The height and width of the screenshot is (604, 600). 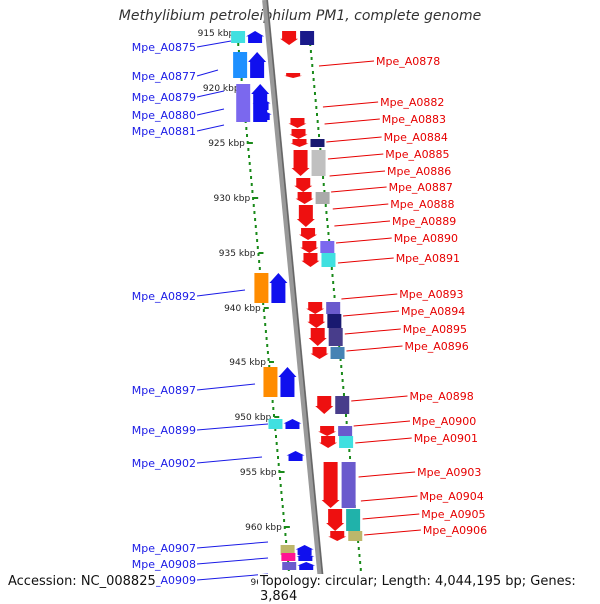 I want to click on right-gene-label: Mpe_A0904, so click(x=452, y=496).